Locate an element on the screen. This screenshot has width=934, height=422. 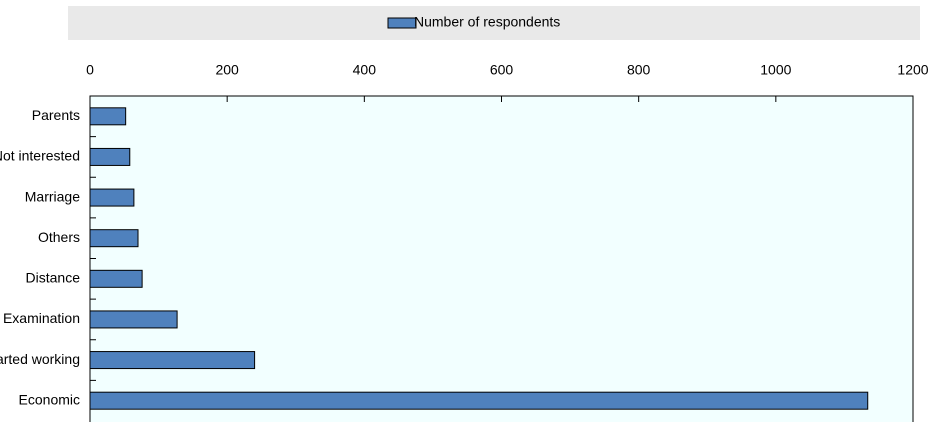
x-tick-label: 1000 is located at coordinates (775, 70).